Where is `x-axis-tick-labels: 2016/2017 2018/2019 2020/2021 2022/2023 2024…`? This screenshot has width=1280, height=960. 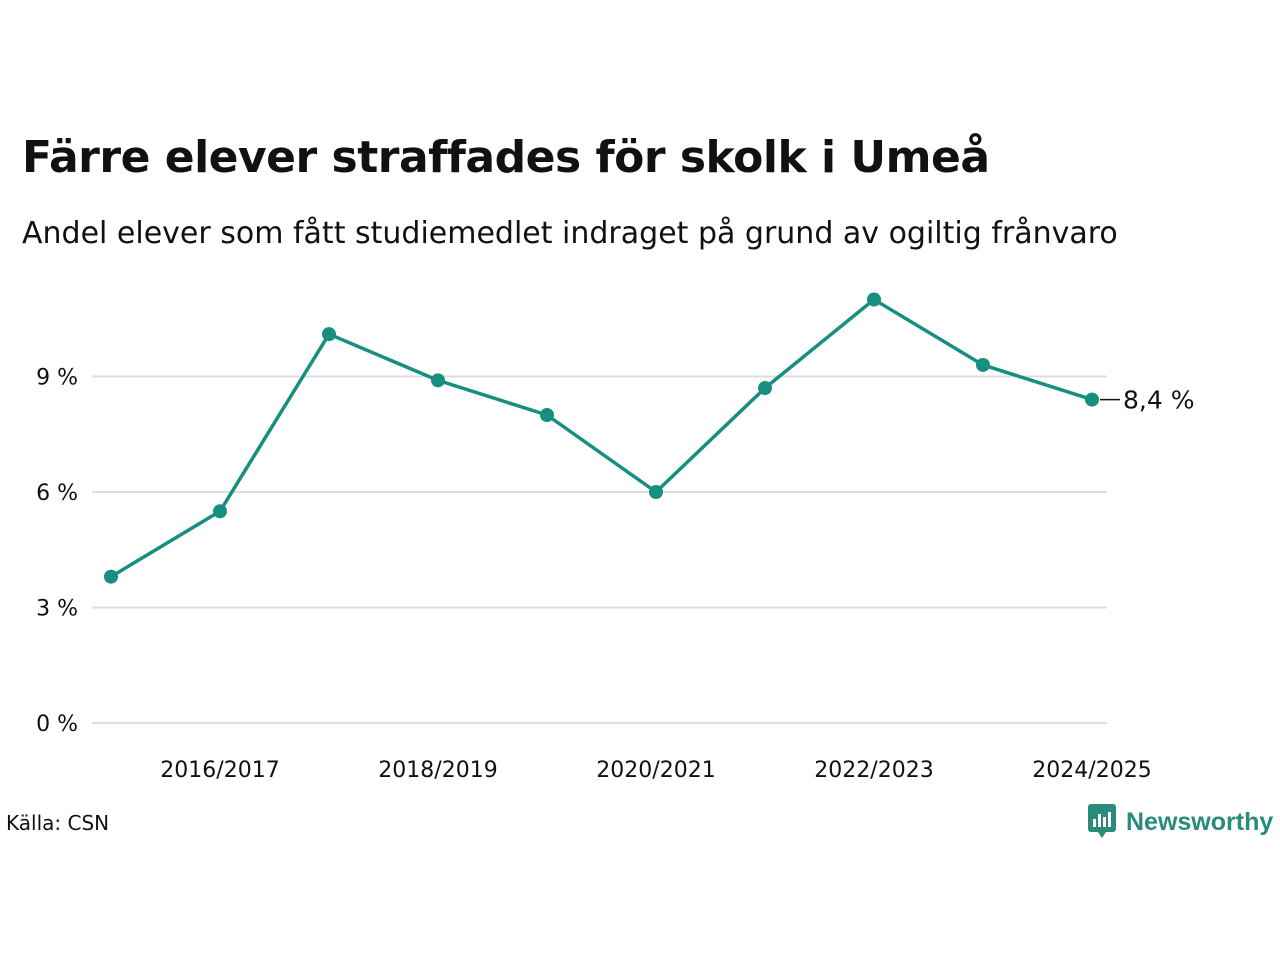
x-axis-tick-labels: 2016/2017 2018/2019 2020/2021 2022/2023 2024… is located at coordinates (655, 770).